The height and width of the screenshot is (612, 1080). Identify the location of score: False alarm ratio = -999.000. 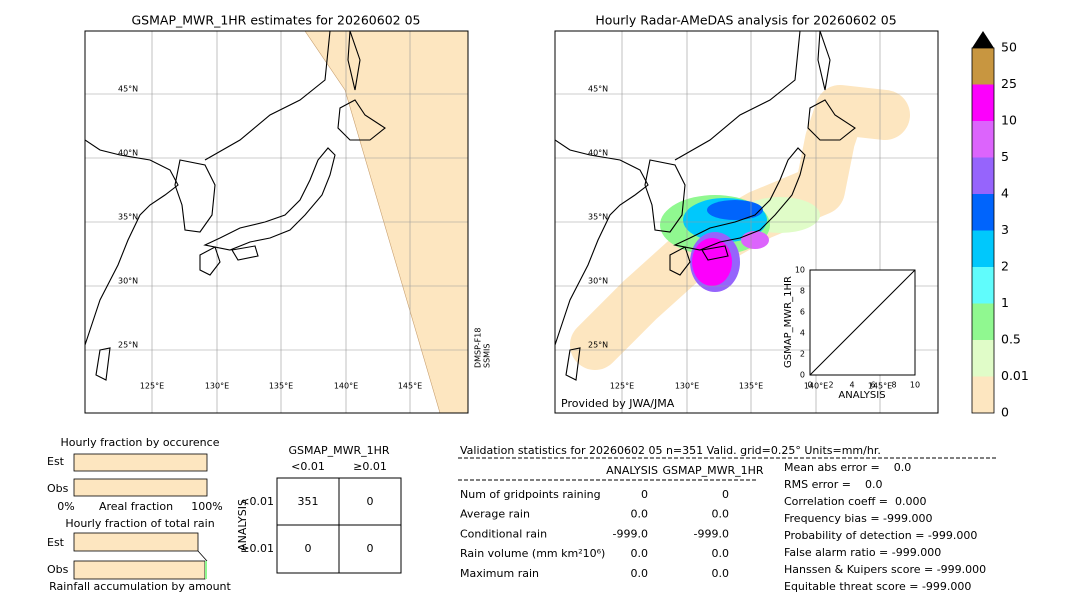
(862, 552).